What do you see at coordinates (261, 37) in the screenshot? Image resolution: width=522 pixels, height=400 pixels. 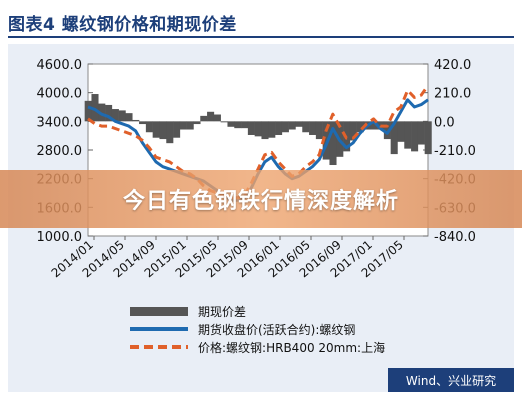 I see `title-rule` at bounding box center [261, 37].